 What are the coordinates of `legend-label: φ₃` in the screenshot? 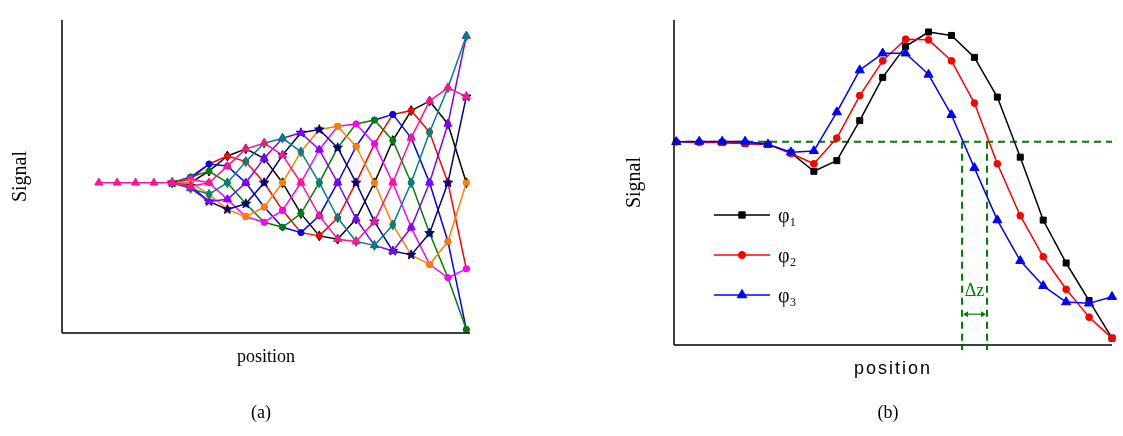 It's located at (787, 295).